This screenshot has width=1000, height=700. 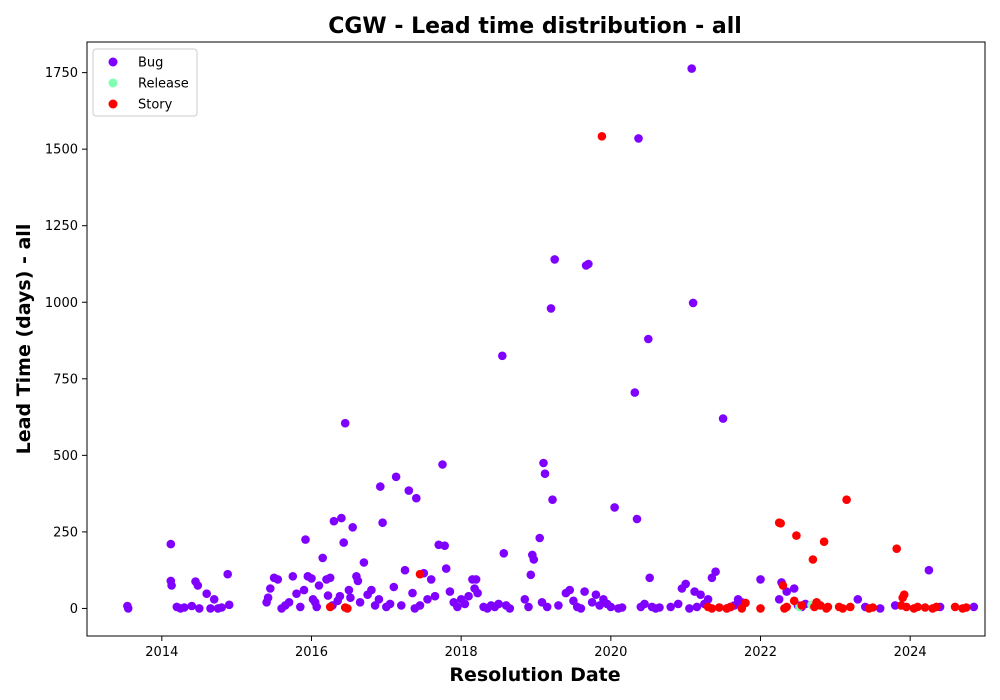 I want to click on x-tick-label: 2022, so click(x=760, y=652).